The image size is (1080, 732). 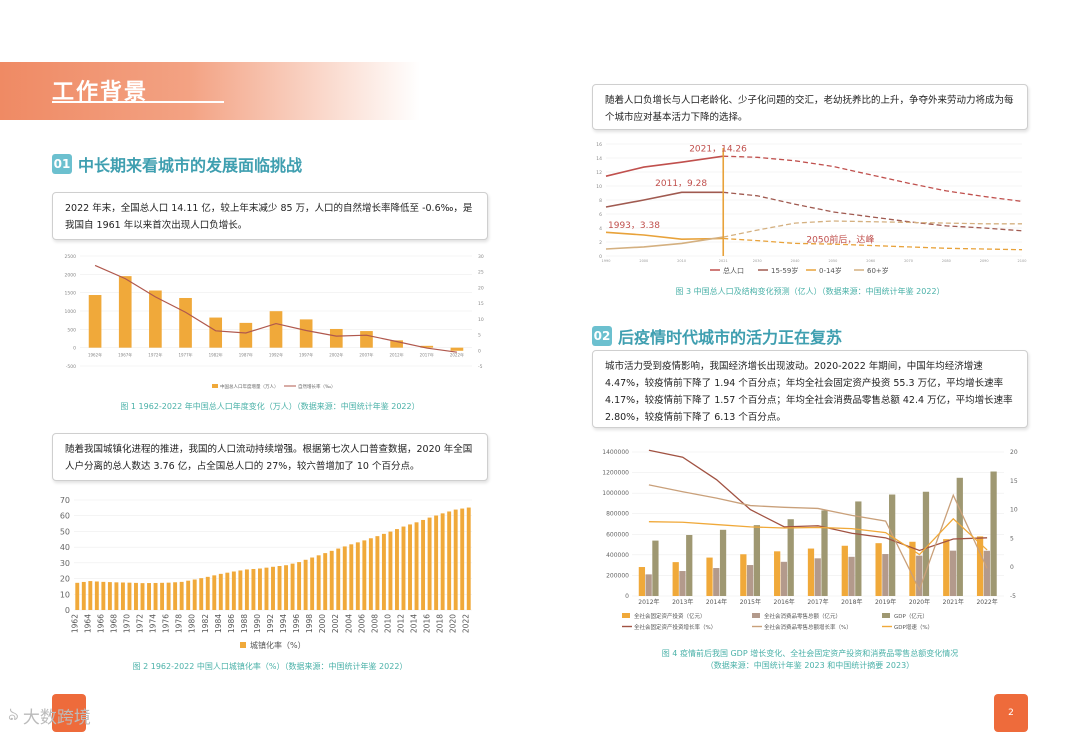 What do you see at coordinates (682, 602) in the screenshot?
I see `x-tick-label: 2013年` at bounding box center [682, 602].